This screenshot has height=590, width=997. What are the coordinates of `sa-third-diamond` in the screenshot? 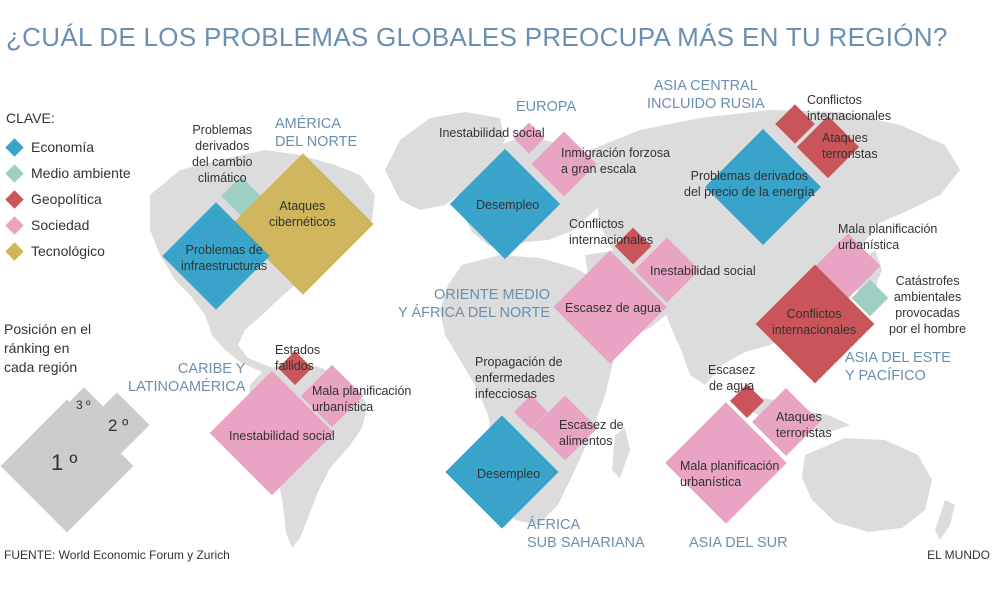 It's located at (747, 401).